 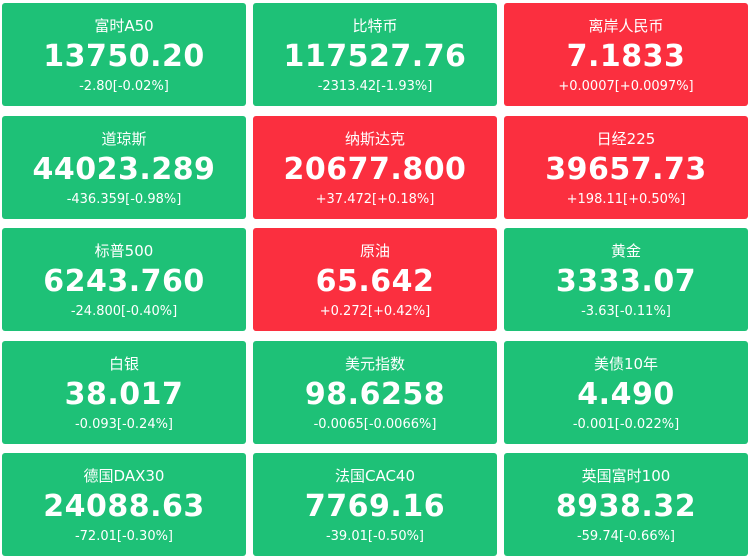 What do you see at coordinates (124, 424) in the screenshot?
I see `instrument-change: -0.093[-0.24%]` at bounding box center [124, 424].